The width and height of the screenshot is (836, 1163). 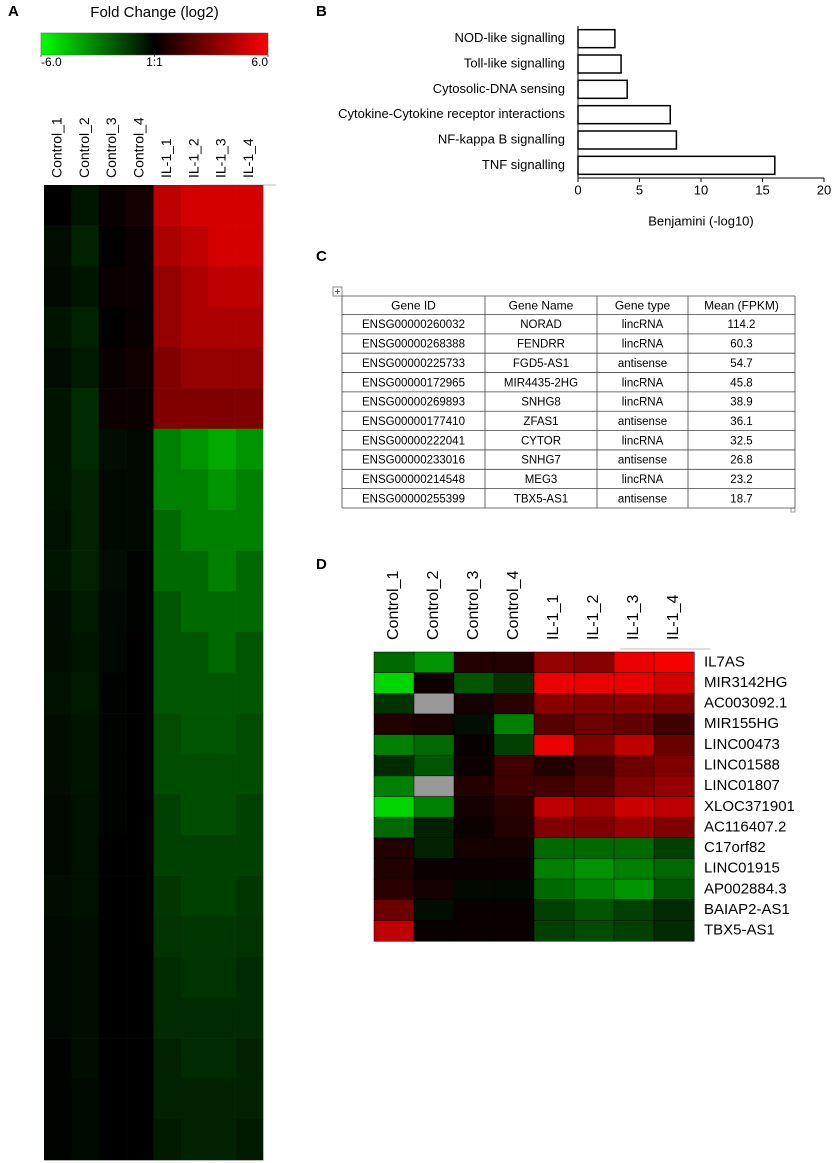 What do you see at coordinates (724, 661) in the screenshot?
I see `row-label: IL7AS` at bounding box center [724, 661].